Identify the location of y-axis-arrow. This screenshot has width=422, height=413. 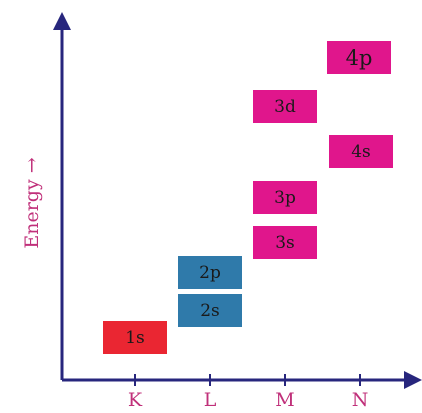
(62, 21).